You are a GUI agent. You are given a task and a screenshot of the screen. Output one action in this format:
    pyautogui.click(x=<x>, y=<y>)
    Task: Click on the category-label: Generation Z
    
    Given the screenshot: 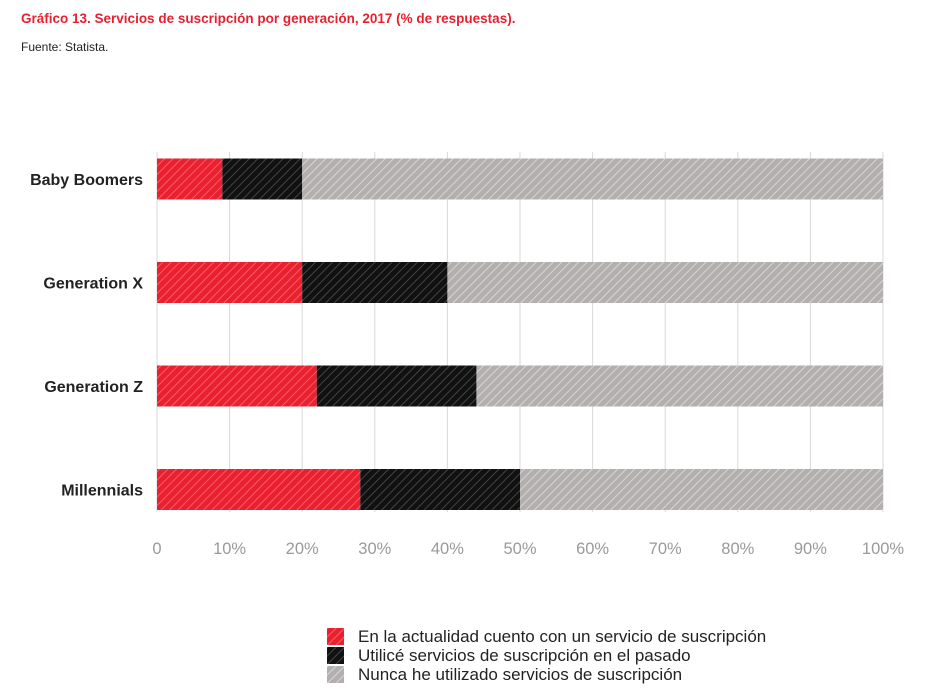 What is the action you would take?
    pyautogui.click(x=93, y=387)
    